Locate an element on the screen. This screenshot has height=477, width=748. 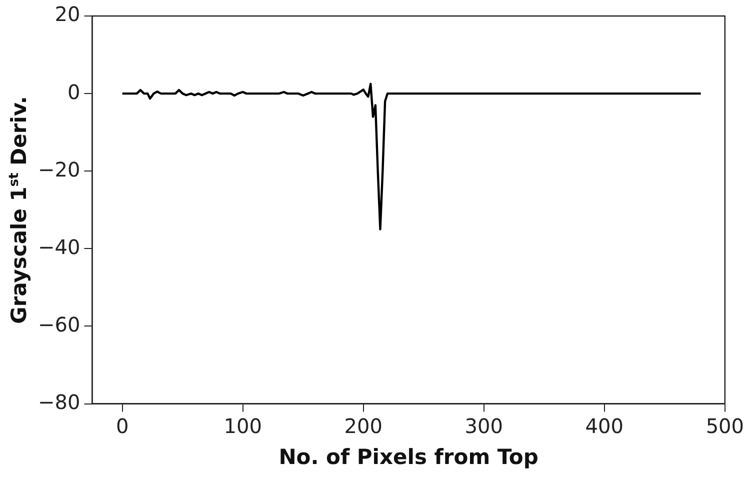
y-tick-label: −60 is located at coordinates (59, 324).